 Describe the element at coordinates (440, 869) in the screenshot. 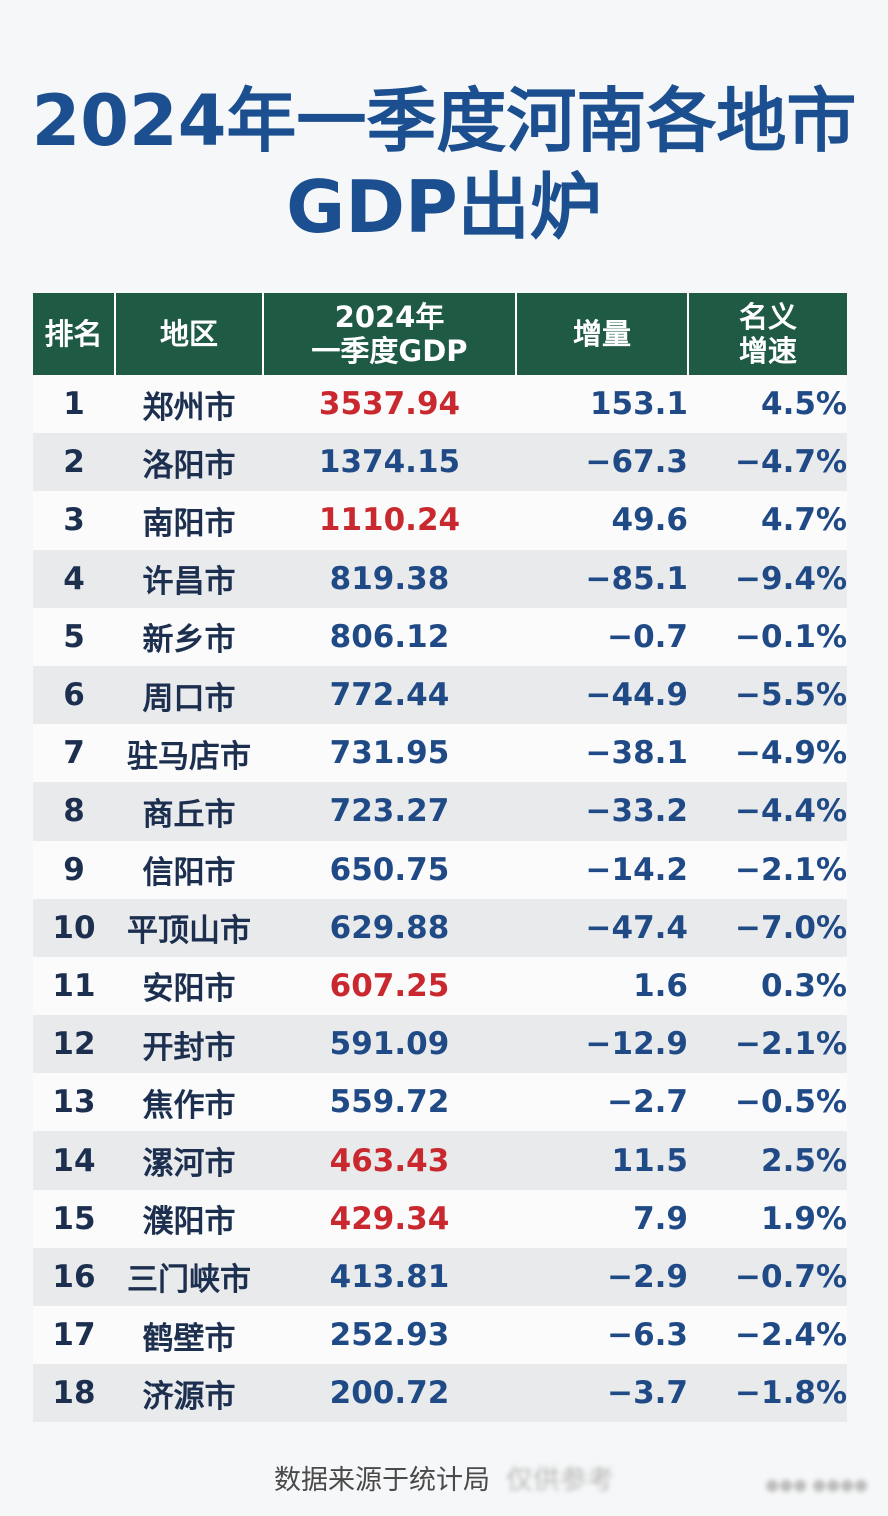

I see `table-row: 9 信阳市 650.75 −14.2 −2.1%` at that location.